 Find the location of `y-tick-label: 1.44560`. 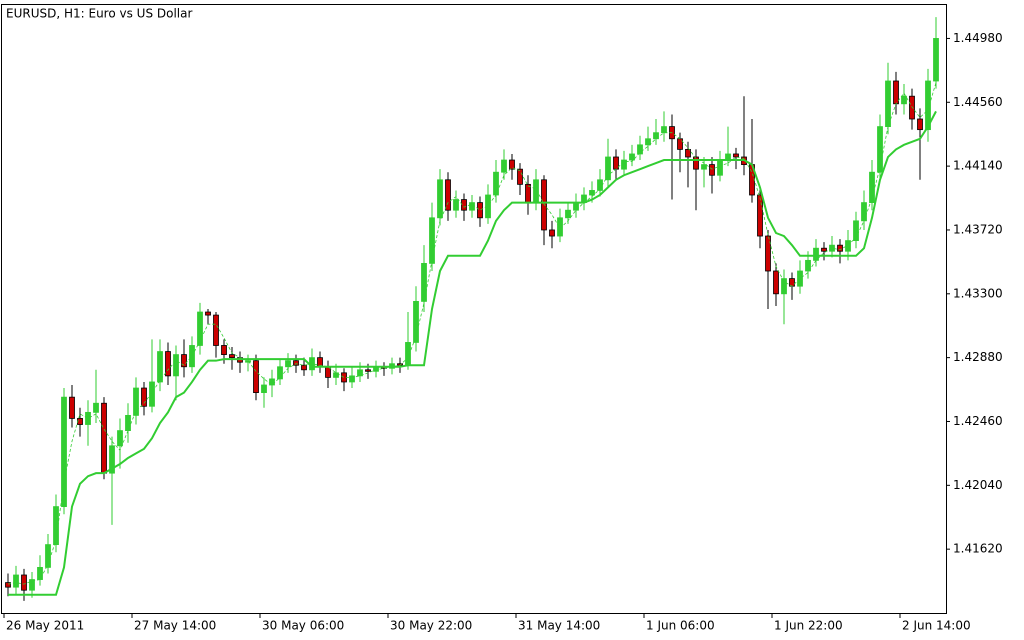

y-tick-label: 1.44560 is located at coordinates (978, 102).